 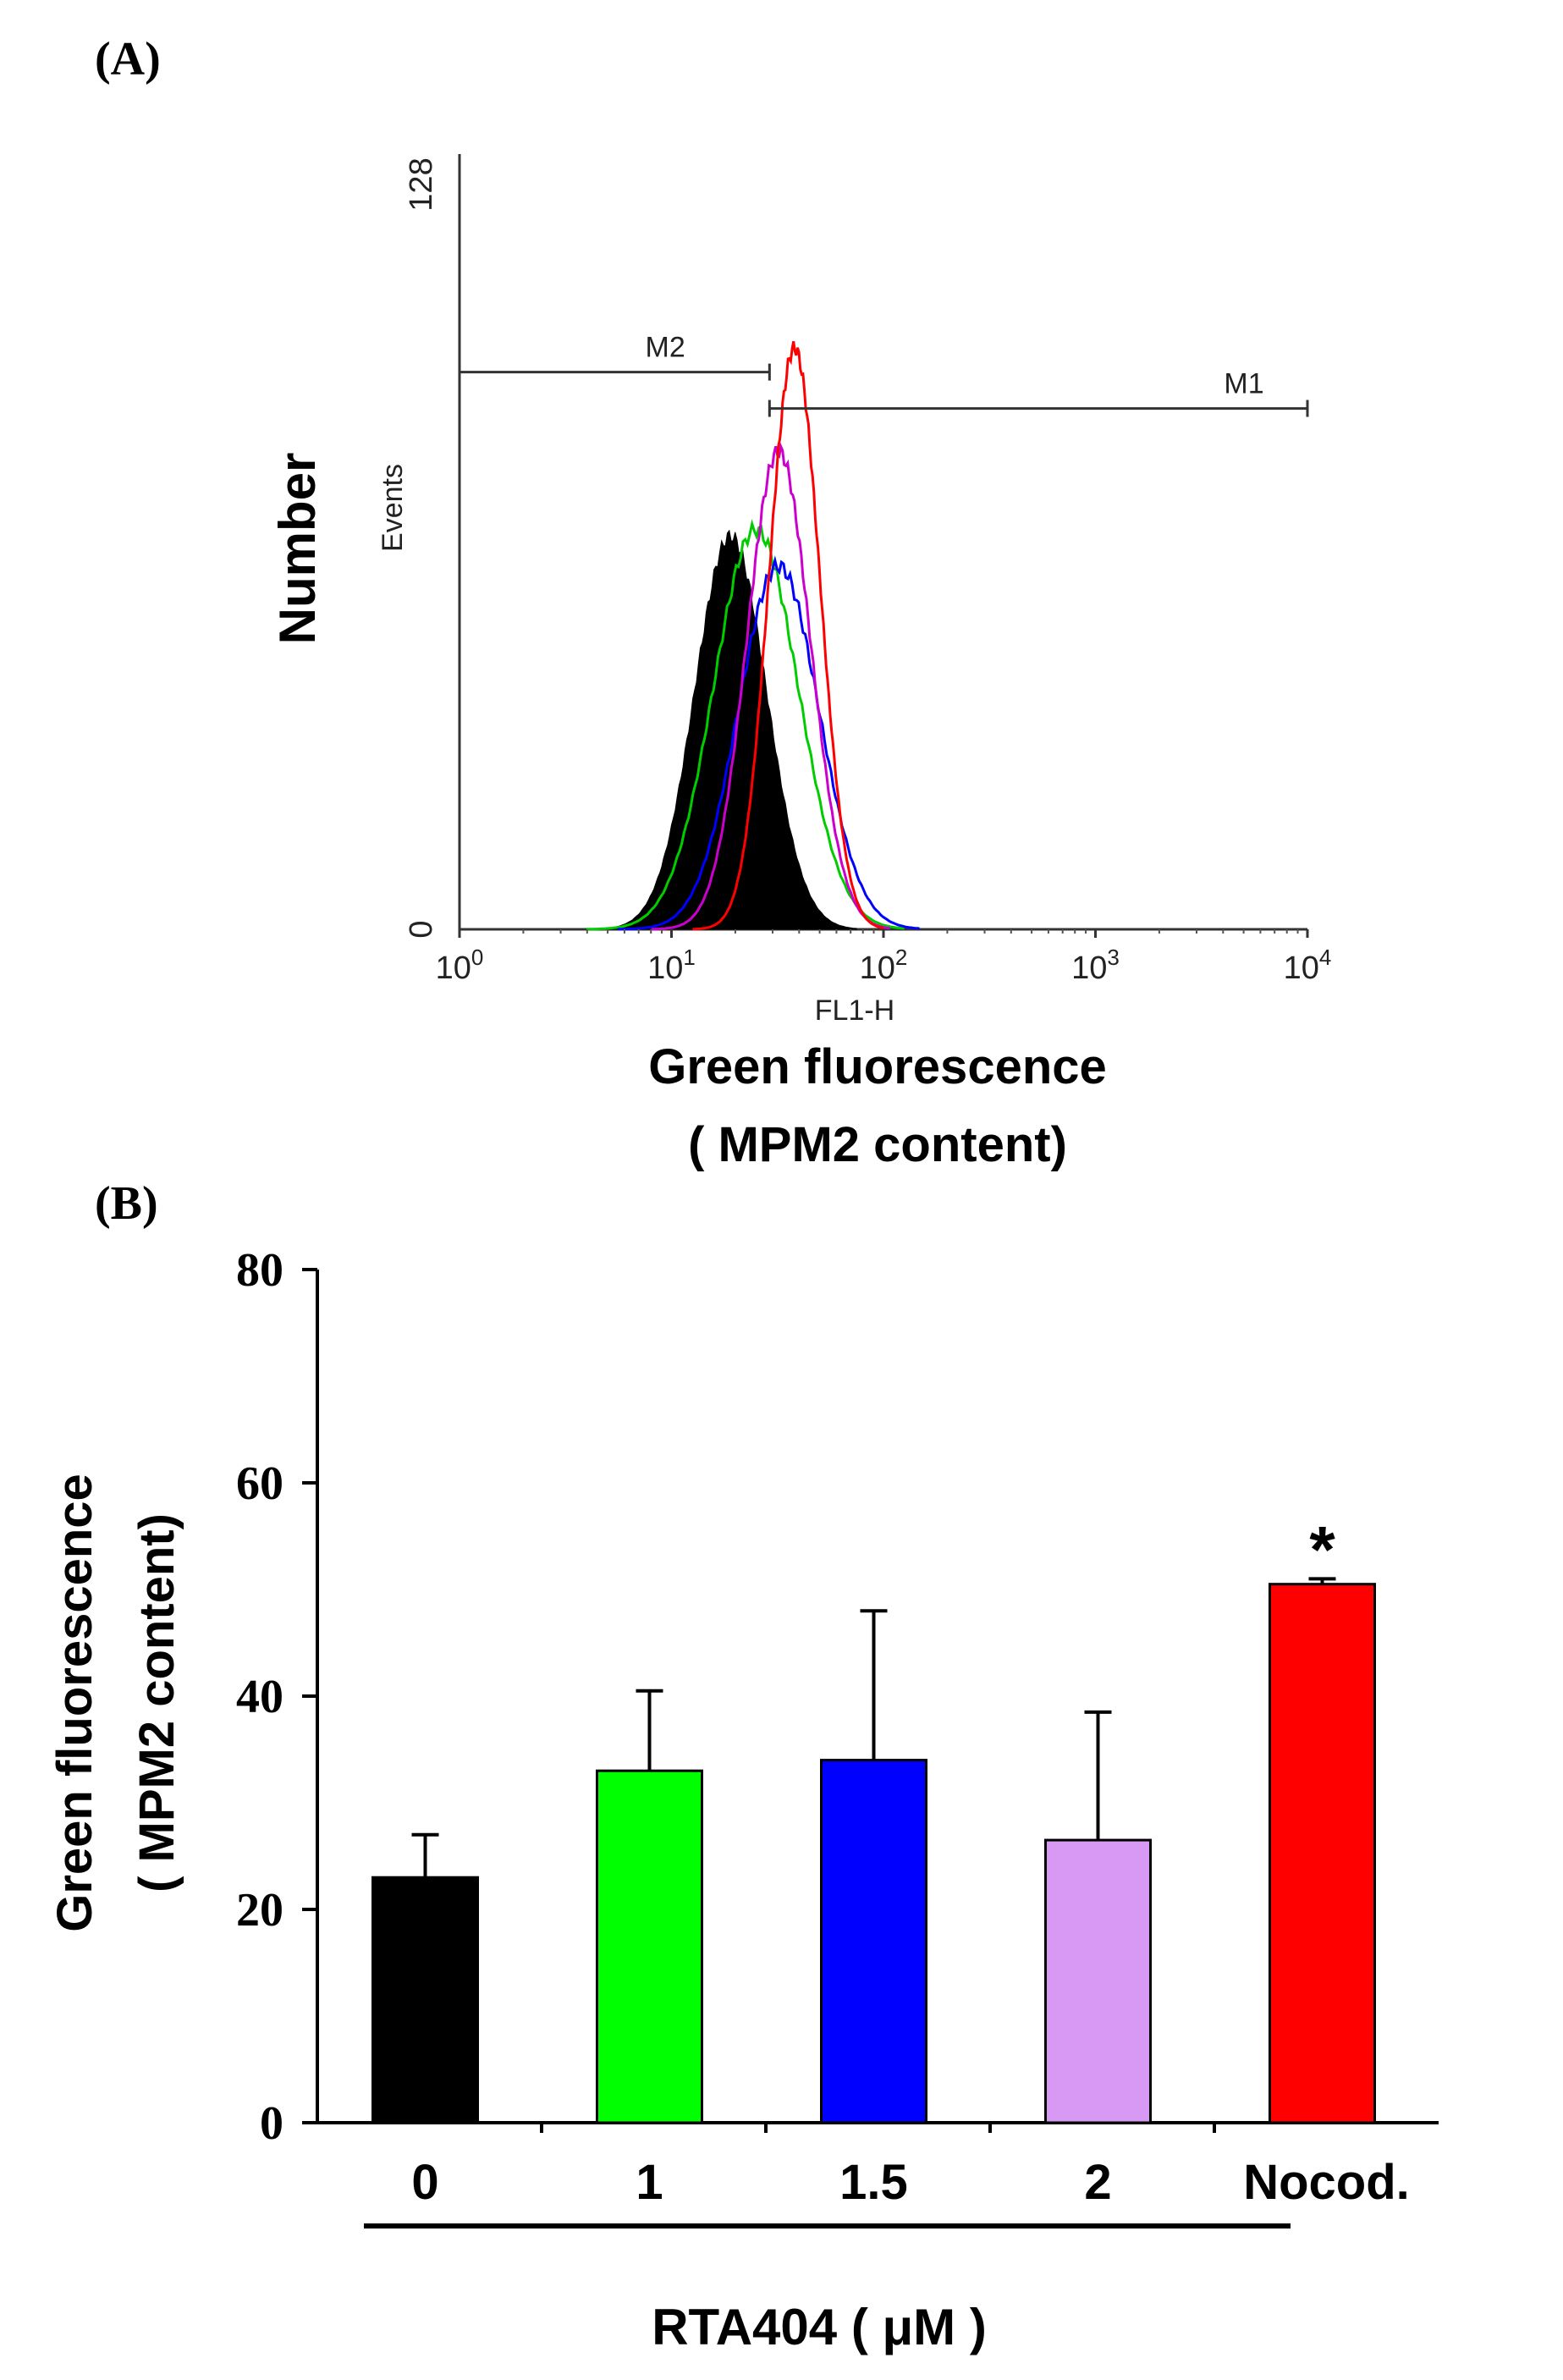 What do you see at coordinates (649, 2182) in the screenshot?
I see `bar-category-label: 1` at bounding box center [649, 2182].